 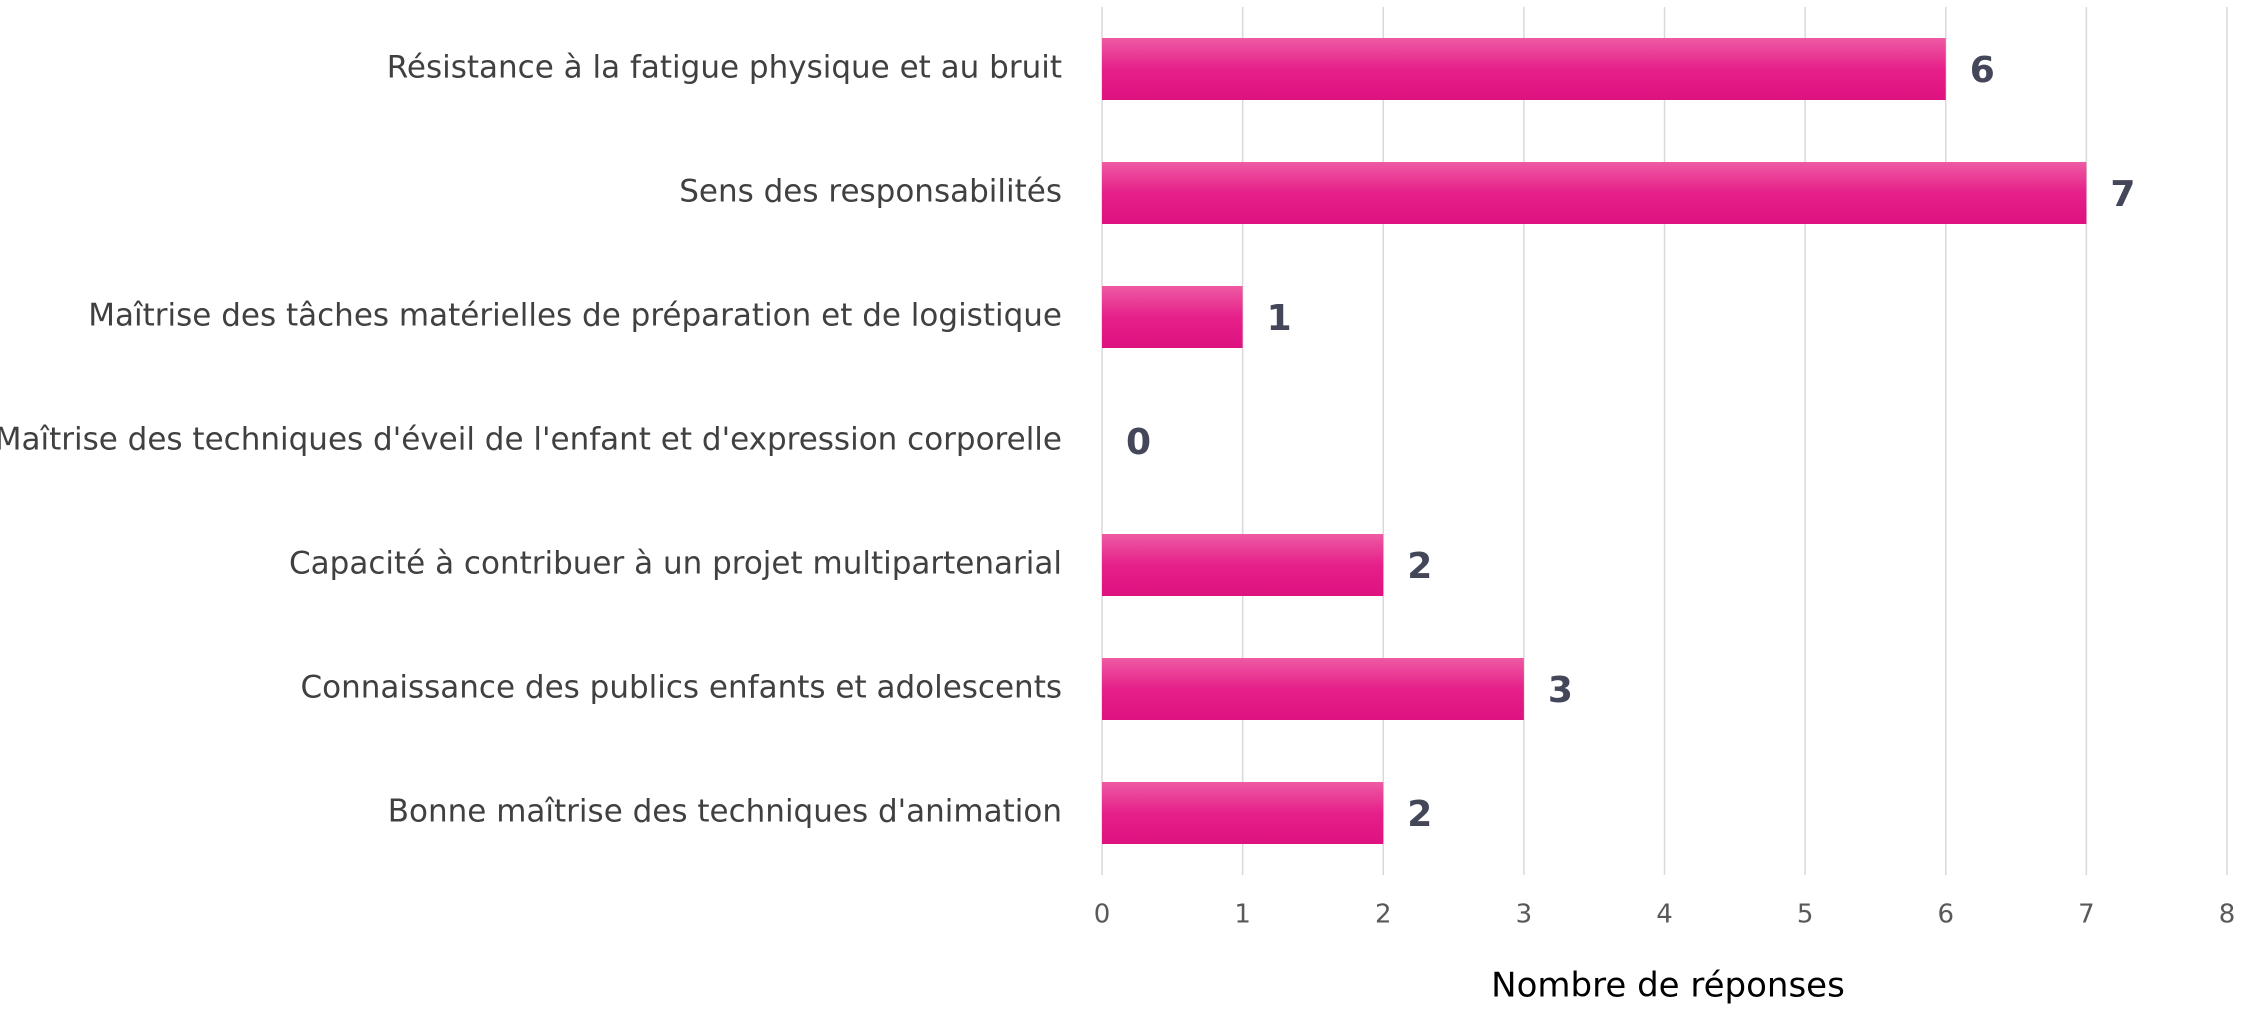 I want to click on x-tick-label: 0, so click(x=1102, y=915).